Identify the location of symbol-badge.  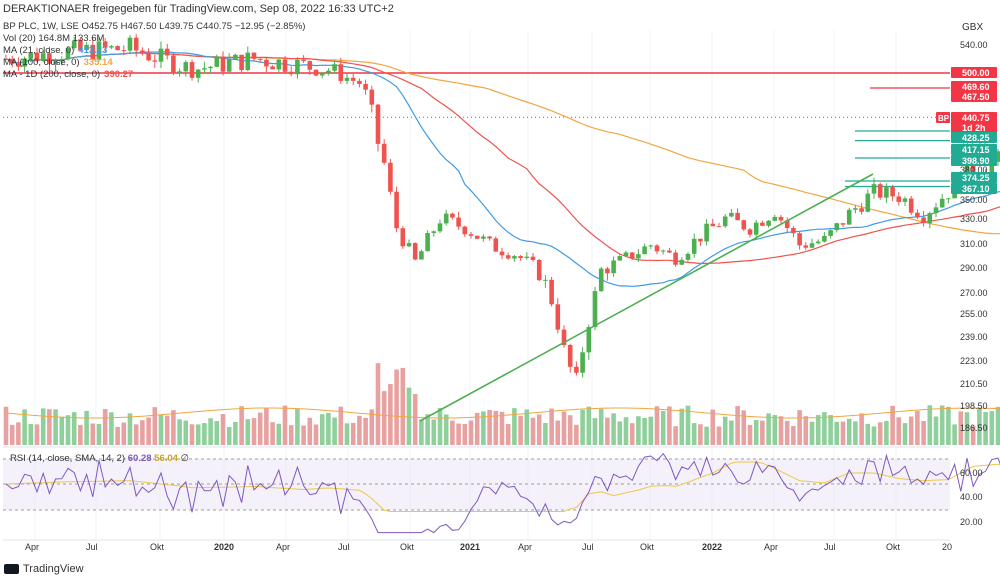
(943, 117).